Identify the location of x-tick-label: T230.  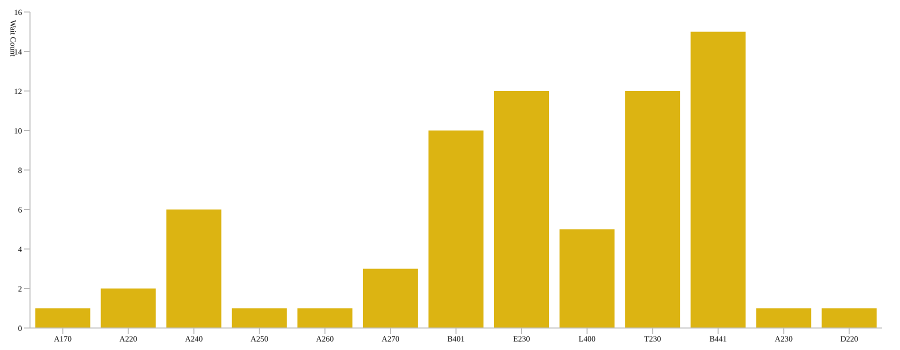
(653, 339).